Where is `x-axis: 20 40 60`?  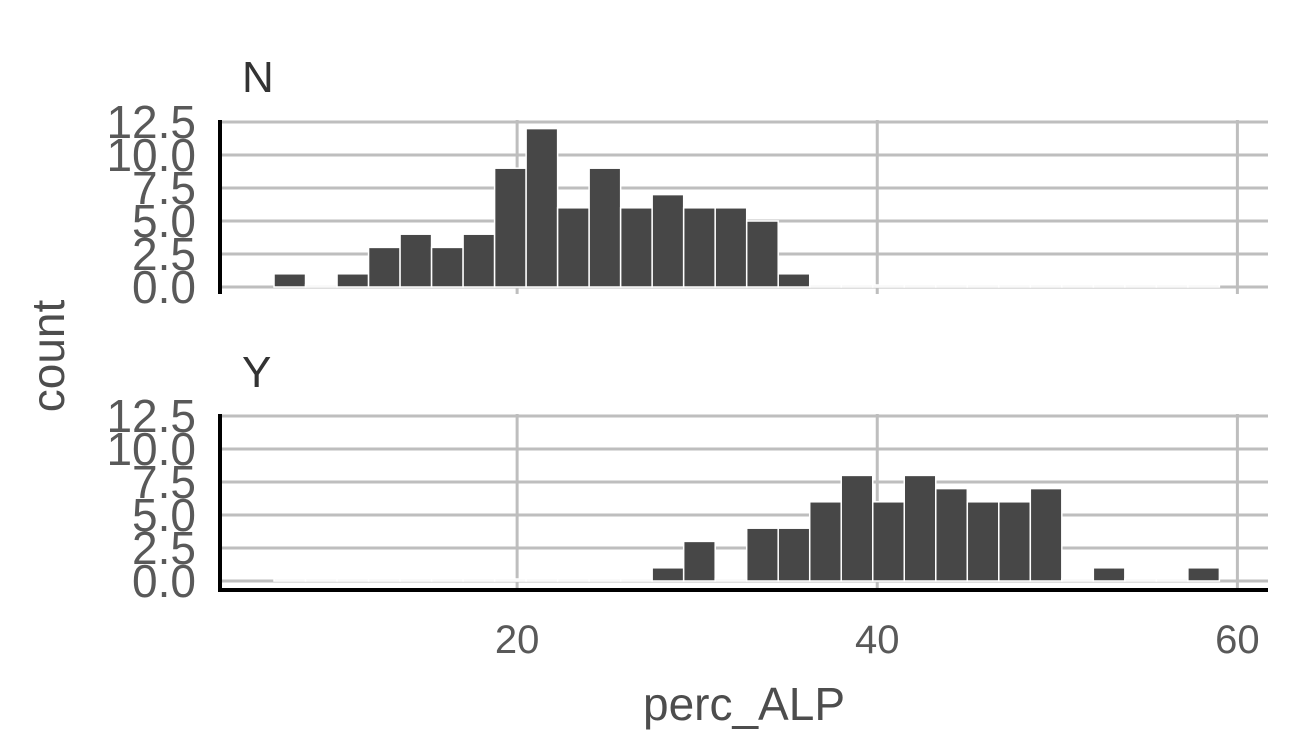
x-axis: 20 40 60 is located at coordinates (743, 625).